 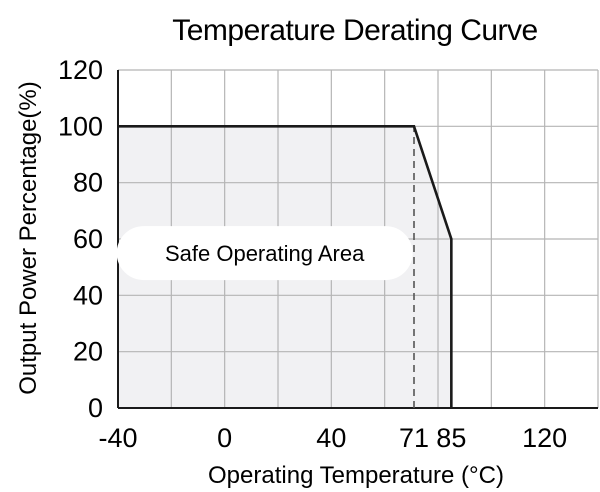 I want to click on y-tick-label: 100, so click(x=80, y=126).